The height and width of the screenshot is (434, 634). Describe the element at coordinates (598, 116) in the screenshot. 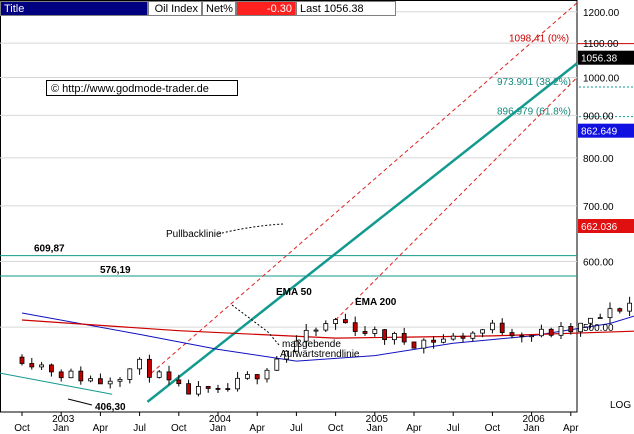

I see `y-tick-label: 900.00` at that location.